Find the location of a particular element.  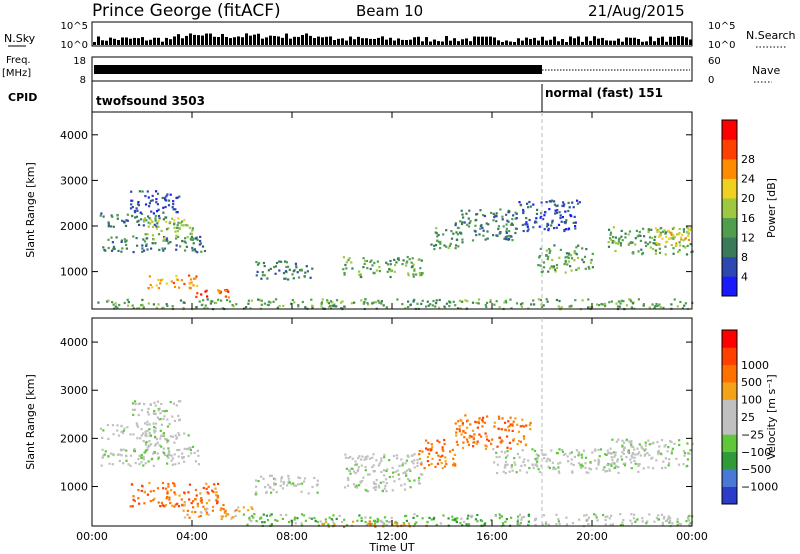

power-colorbar-swatch is located at coordinates (729, 130).